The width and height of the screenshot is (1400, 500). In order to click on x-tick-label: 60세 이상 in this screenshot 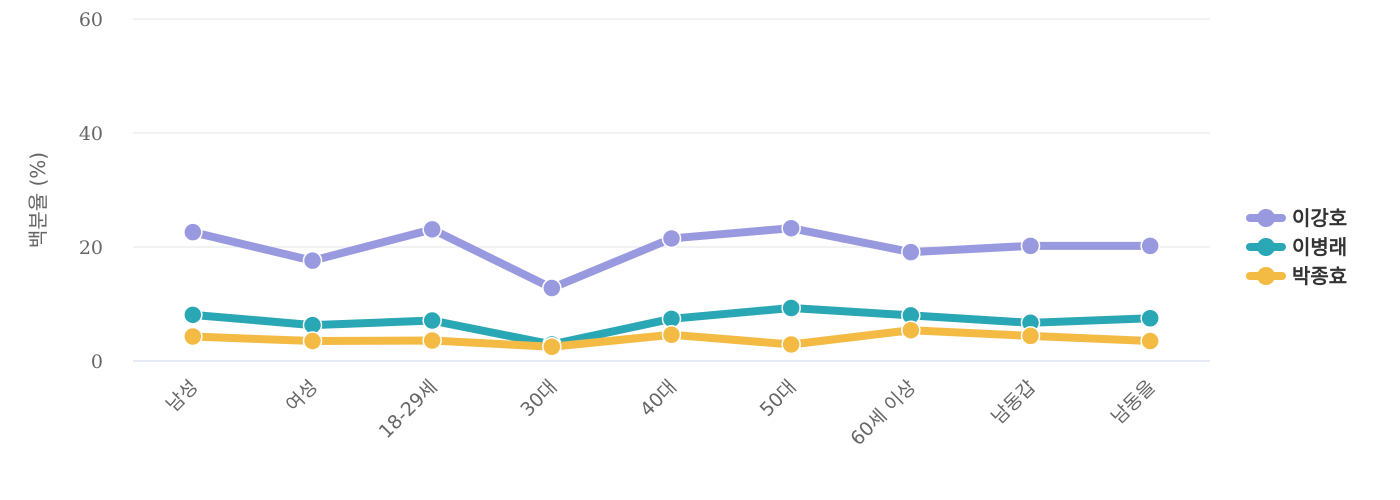, I will do `click(883, 413)`.